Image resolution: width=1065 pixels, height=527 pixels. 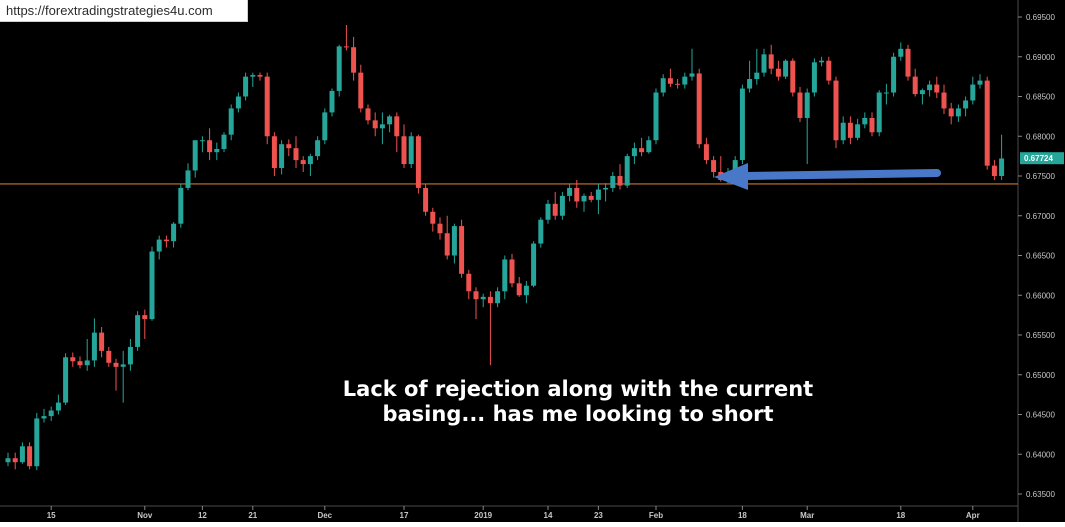 What do you see at coordinates (1038, 158) in the screenshot?
I see `price-tag-label: 0.67724` at bounding box center [1038, 158].